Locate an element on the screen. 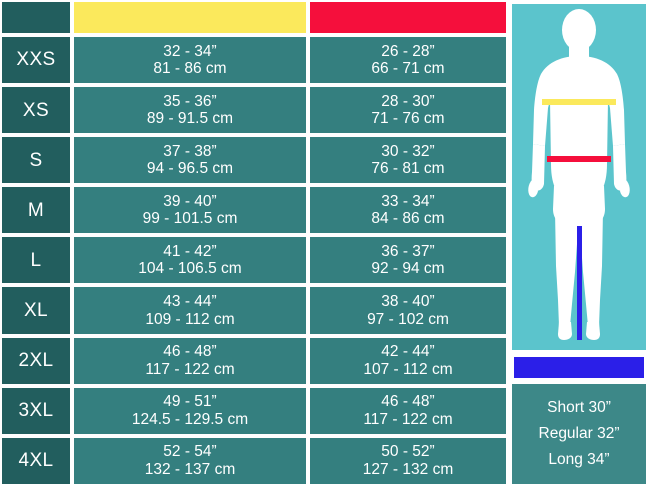  waist-cm: 66 - 71 cm is located at coordinates (408, 69).